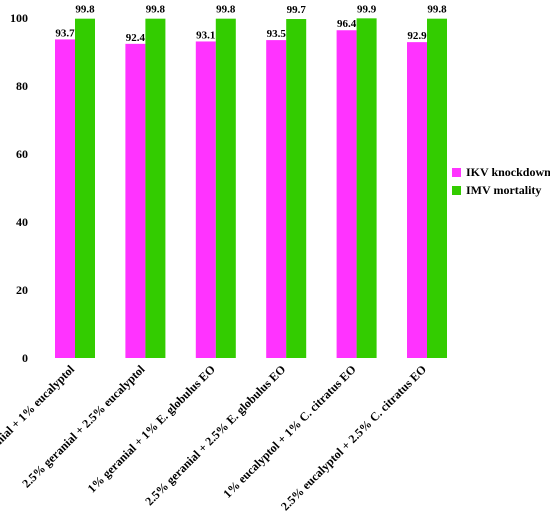 This screenshot has height=532, width=550. Describe the element at coordinates (347, 24) in the screenshot. I see `data-label-ikv: 96.4` at that location.